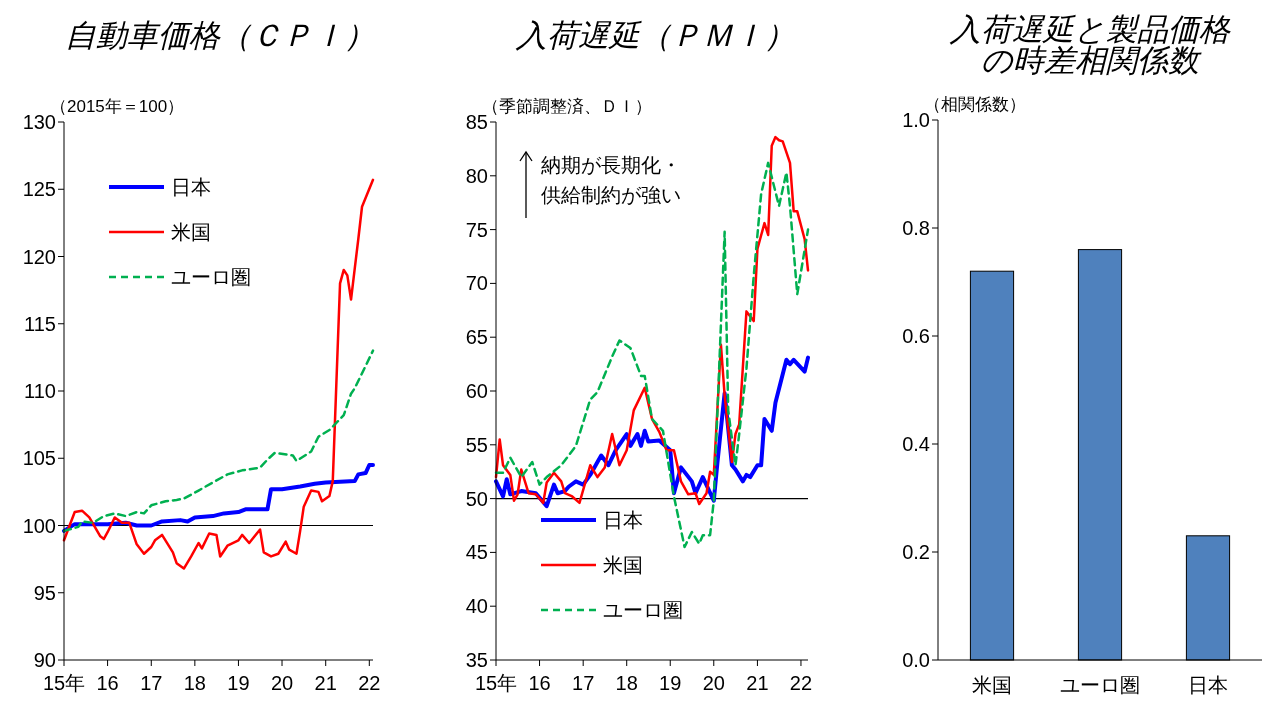 This screenshot has width=1269, height=709. What do you see at coordinates (476, 552) in the screenshot?
I see `y-tick-label: 45` at bounding box center [476, 552].